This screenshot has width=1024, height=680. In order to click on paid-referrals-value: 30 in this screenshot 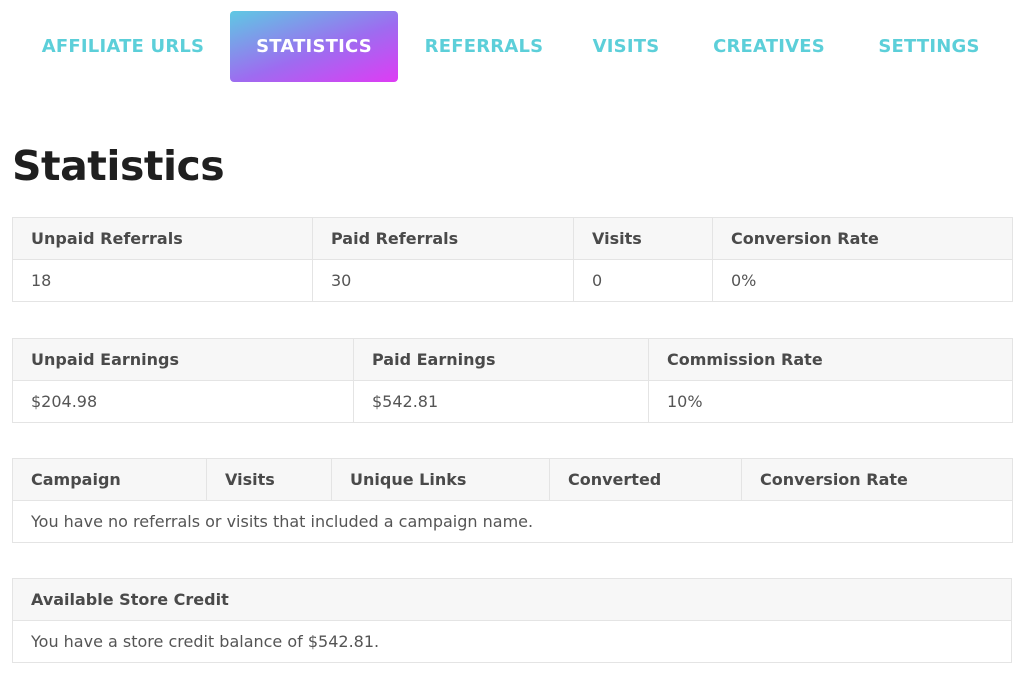, I will do `click(443, 280)`.